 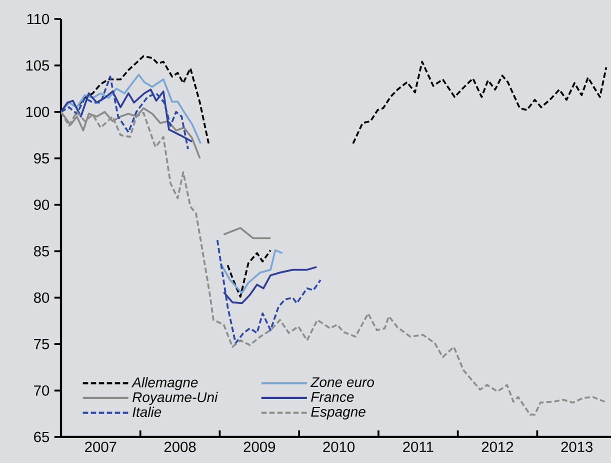 I want to click on legend-label: France, so click(x=332, y=397).